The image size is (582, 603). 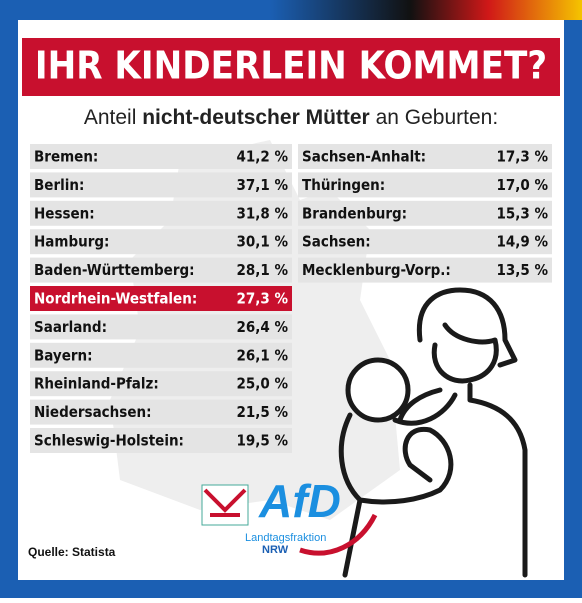 I want to click on row-label: Berlin:, so click(x=59, y=185).